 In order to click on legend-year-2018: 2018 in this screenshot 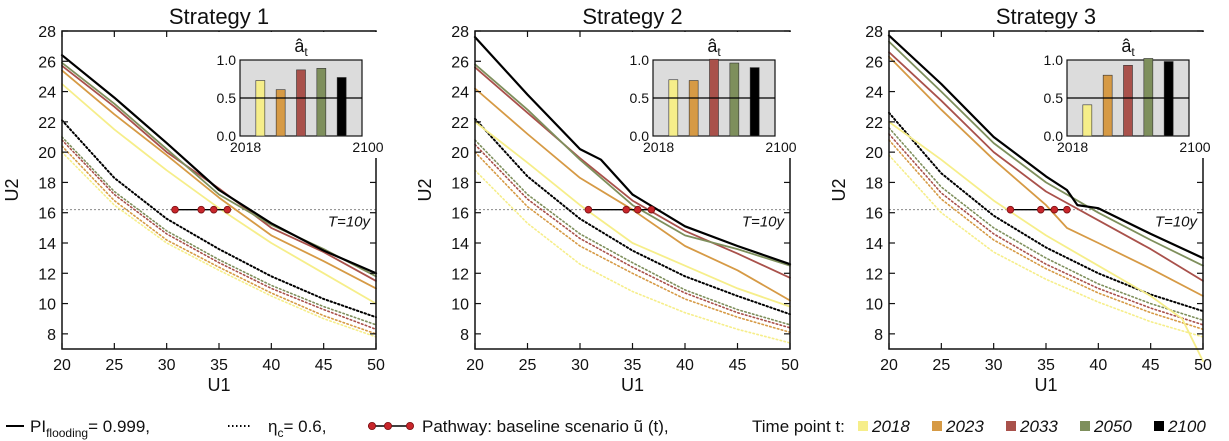, I will do `click(890, 426)`.